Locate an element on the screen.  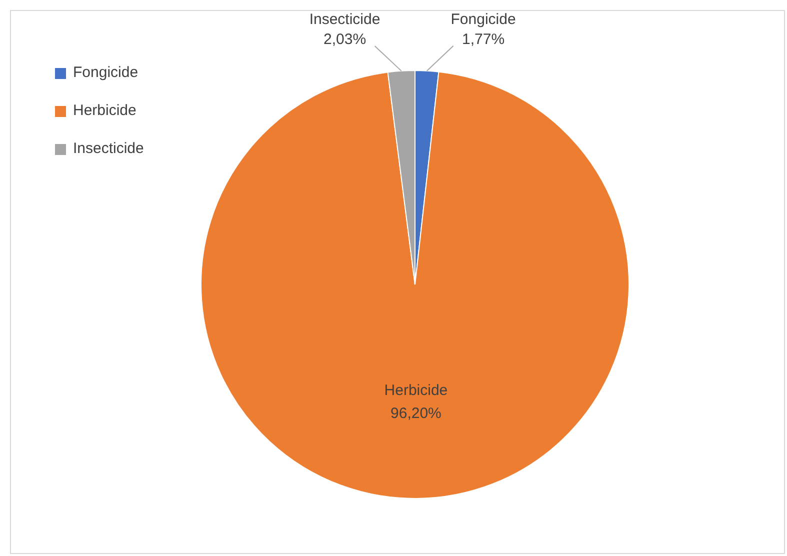
data-label: 1,77% is located at coordinates (483, 39).